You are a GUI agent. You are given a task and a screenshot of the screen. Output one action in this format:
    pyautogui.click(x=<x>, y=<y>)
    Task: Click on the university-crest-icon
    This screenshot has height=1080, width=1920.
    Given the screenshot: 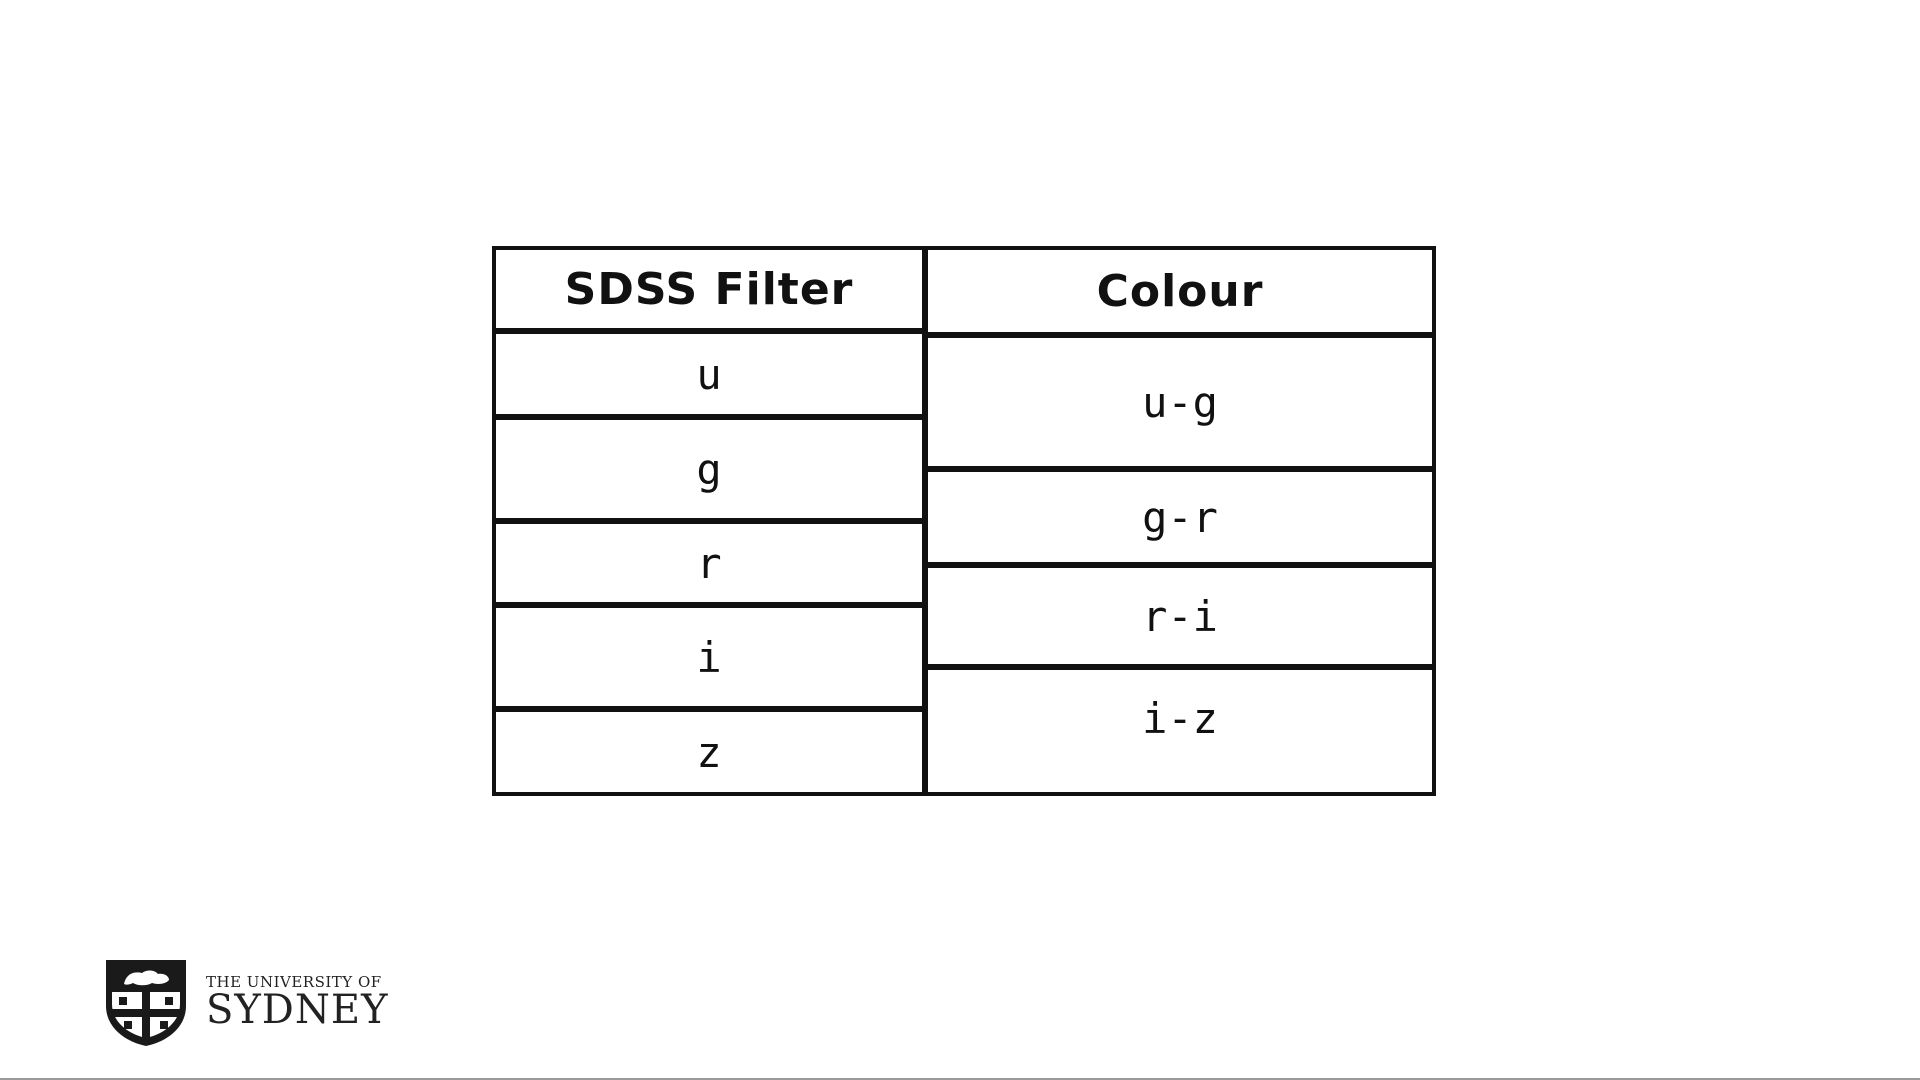 What is the action you would take?
    pyautogui.click(x=146, y=1003)
    